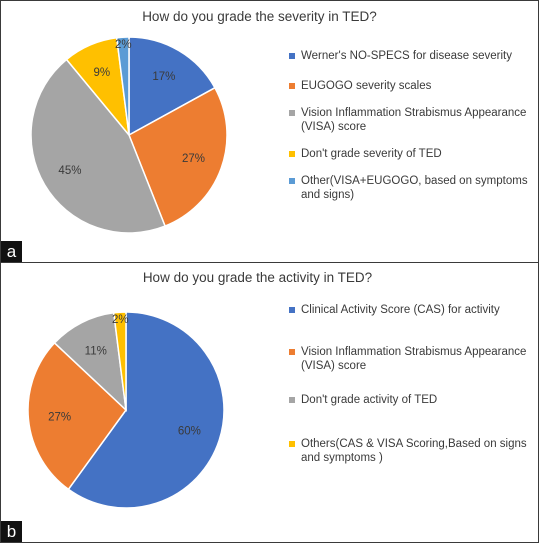  I want to click on legend-label: Don't grade severity of TED, so click(371, 154).